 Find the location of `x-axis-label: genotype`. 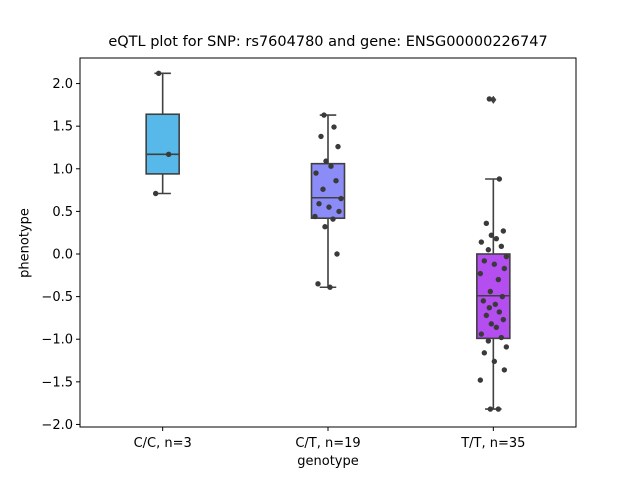

x-axis-label: genotype is located at coordinates (328, 461).